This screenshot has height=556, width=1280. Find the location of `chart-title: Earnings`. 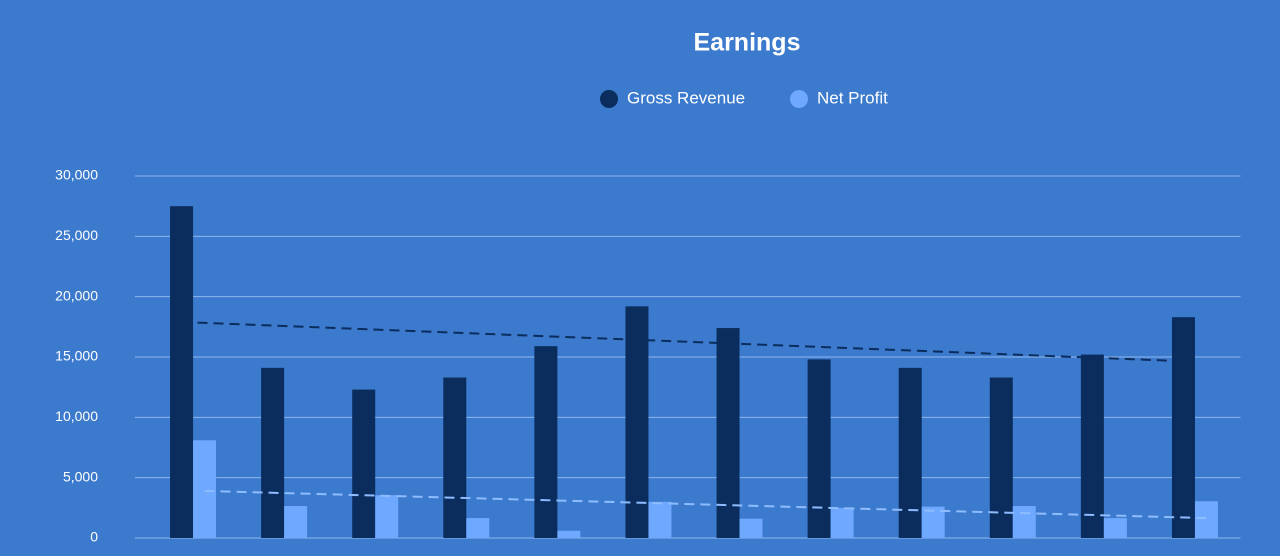

chart-title: Earnings is located at coordinates (747, 43).